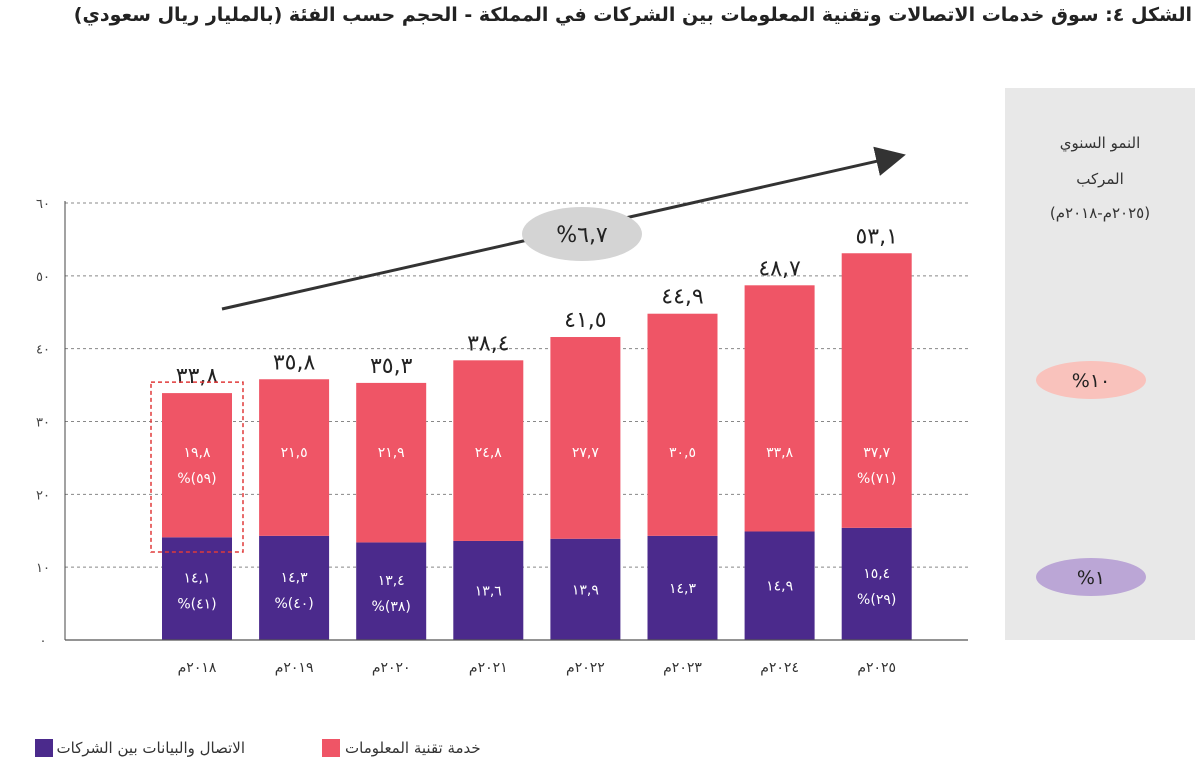 The height and width of the screenshot is (766, 1200). I want to click on connectivity-cagr-label: %١, so click(1091, 578).